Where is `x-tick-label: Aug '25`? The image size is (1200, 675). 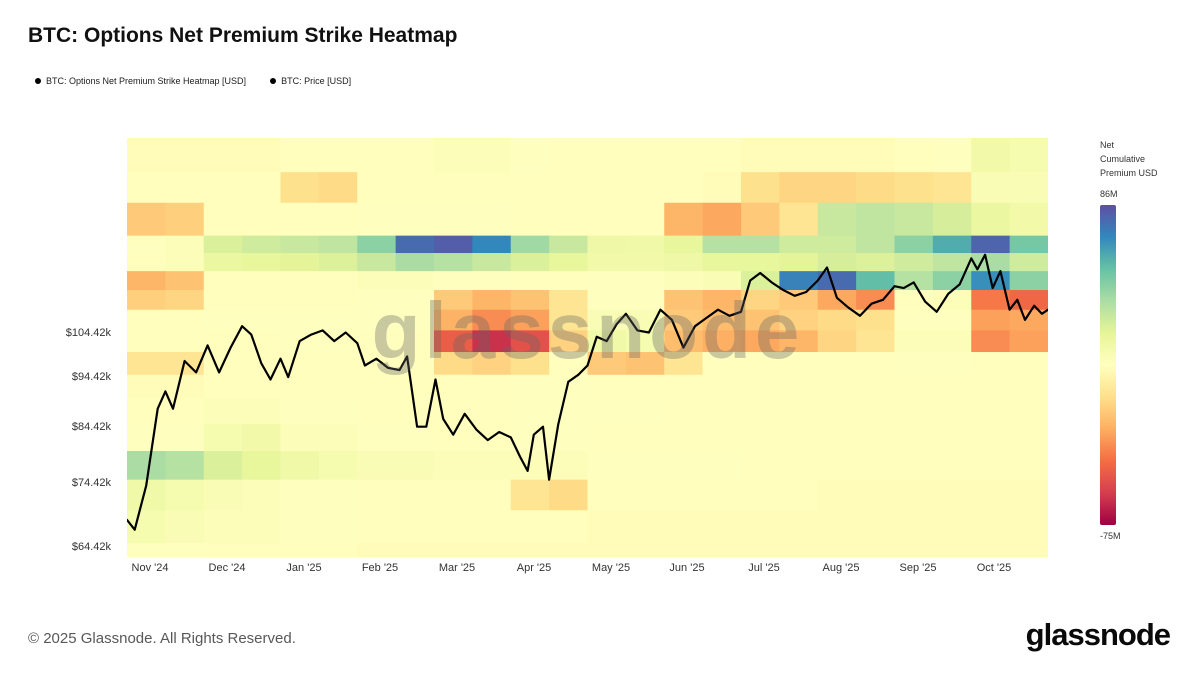
x-tick-label: Aug '25 is located at coordinates (841, 568).